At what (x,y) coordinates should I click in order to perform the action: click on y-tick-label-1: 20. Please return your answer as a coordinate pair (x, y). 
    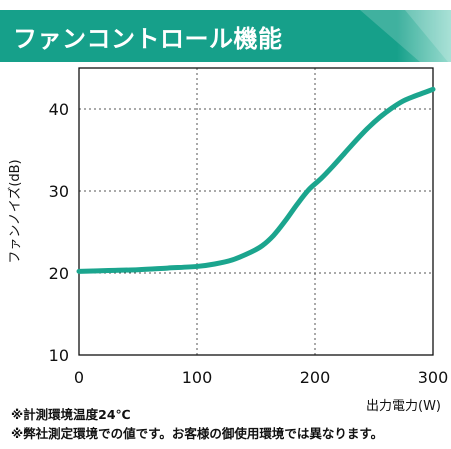
    Looking at the image, I should click on (59, 273).